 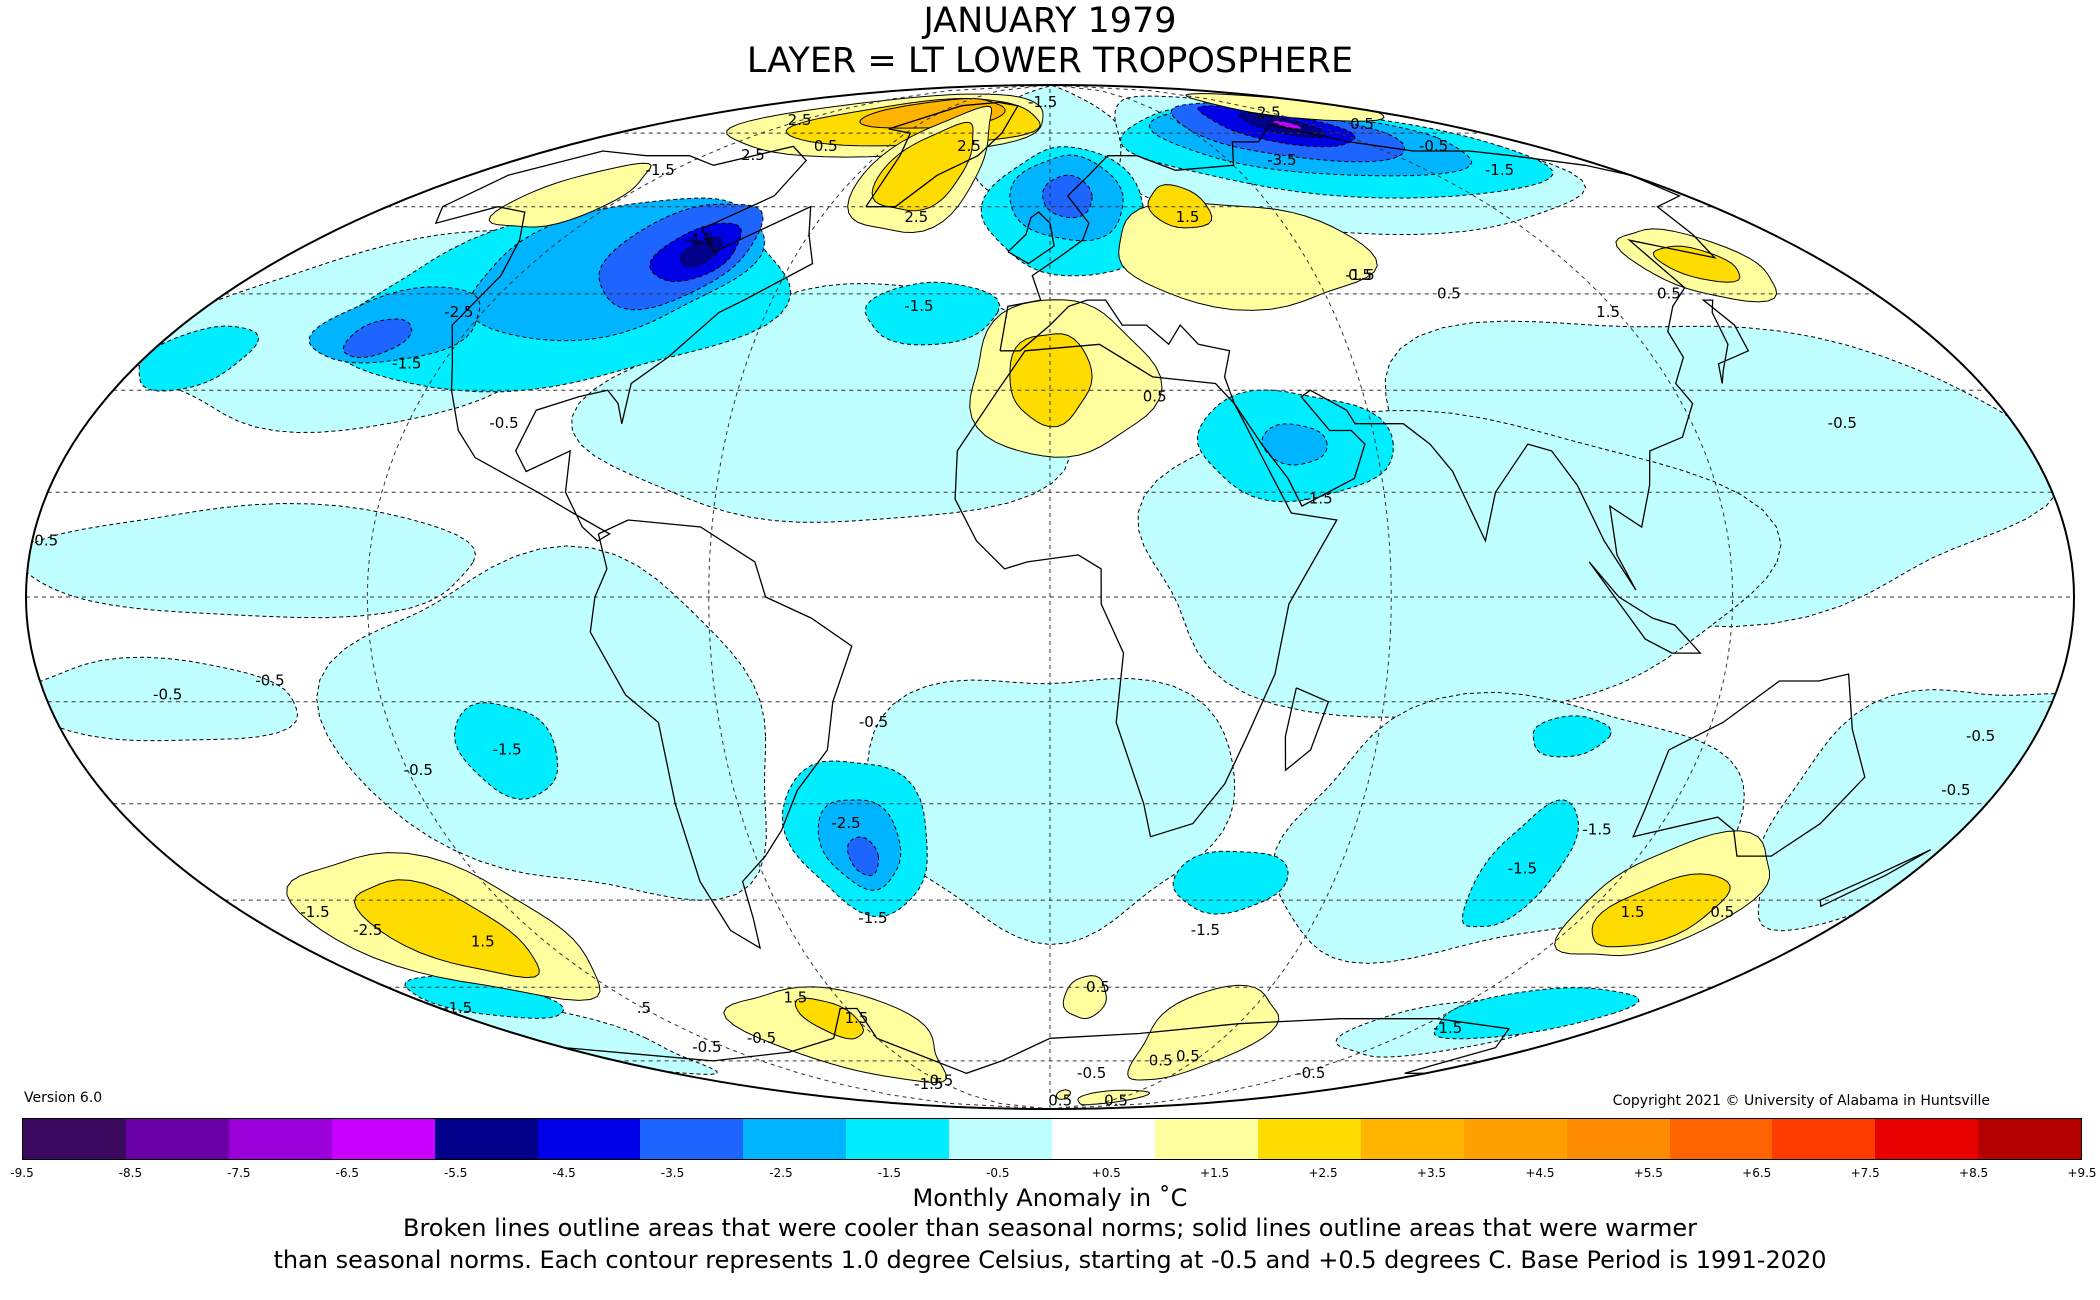 What do you see at coordinates (1050, 1198) in the screenshot?
I see `colorbar-title: Monthly Anomaly in ˚C` at bounding box center [1050, 1198].